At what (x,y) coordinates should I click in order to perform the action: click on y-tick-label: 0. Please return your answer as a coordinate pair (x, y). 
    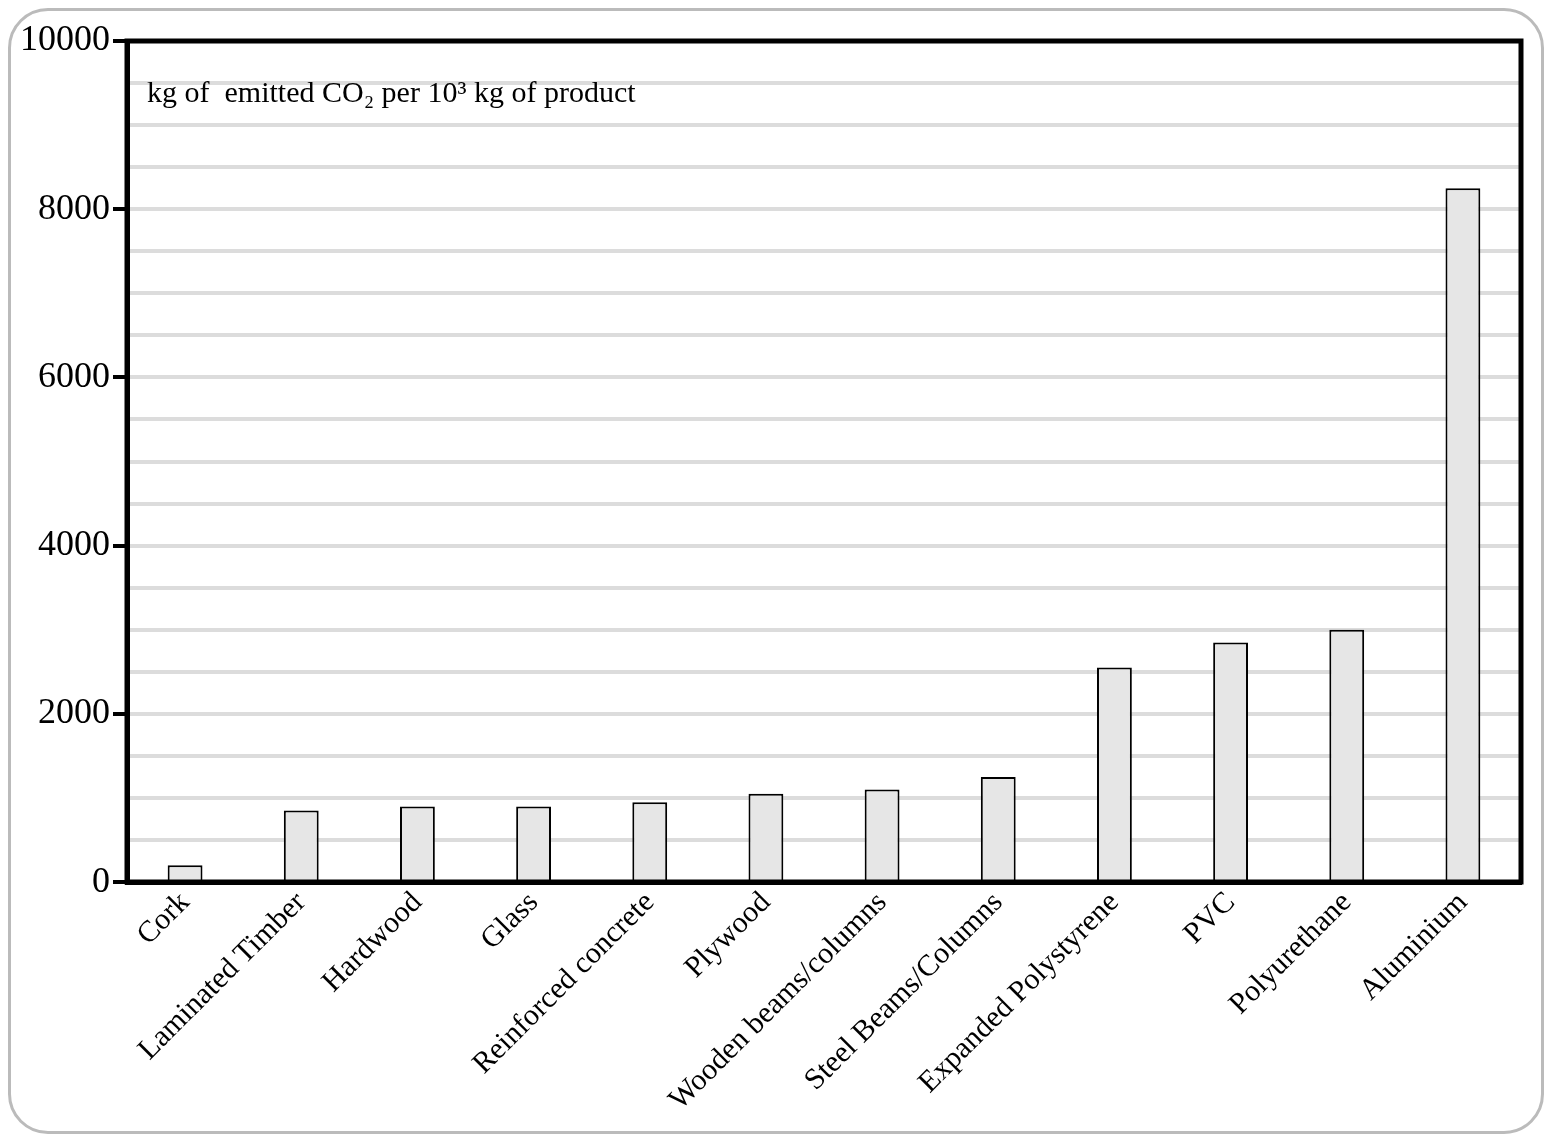
    Looking at the image, I should click on (101, 879).